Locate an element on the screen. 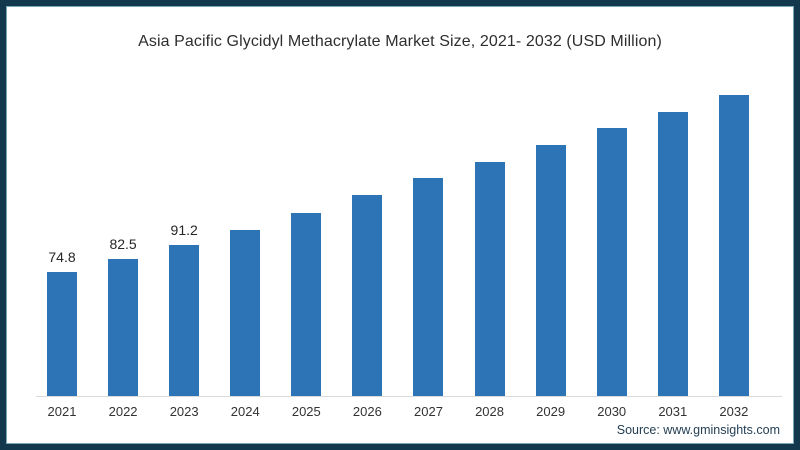 The width and height of the screenshot is (800, 450). x-tick-2029: 2029 is located at coordinates (551, 411).